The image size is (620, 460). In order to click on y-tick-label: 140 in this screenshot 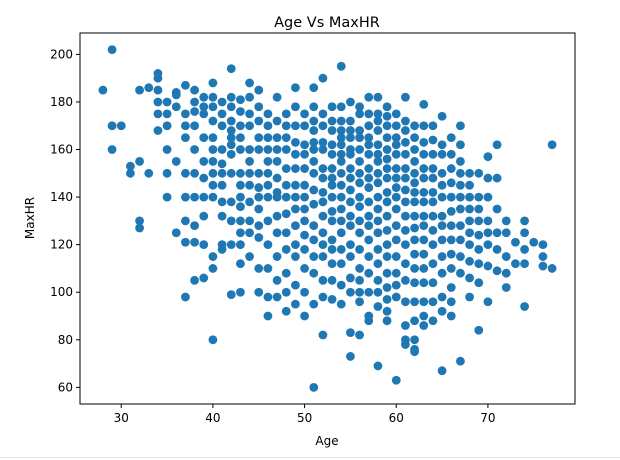, I will do `click(61, 197)`.